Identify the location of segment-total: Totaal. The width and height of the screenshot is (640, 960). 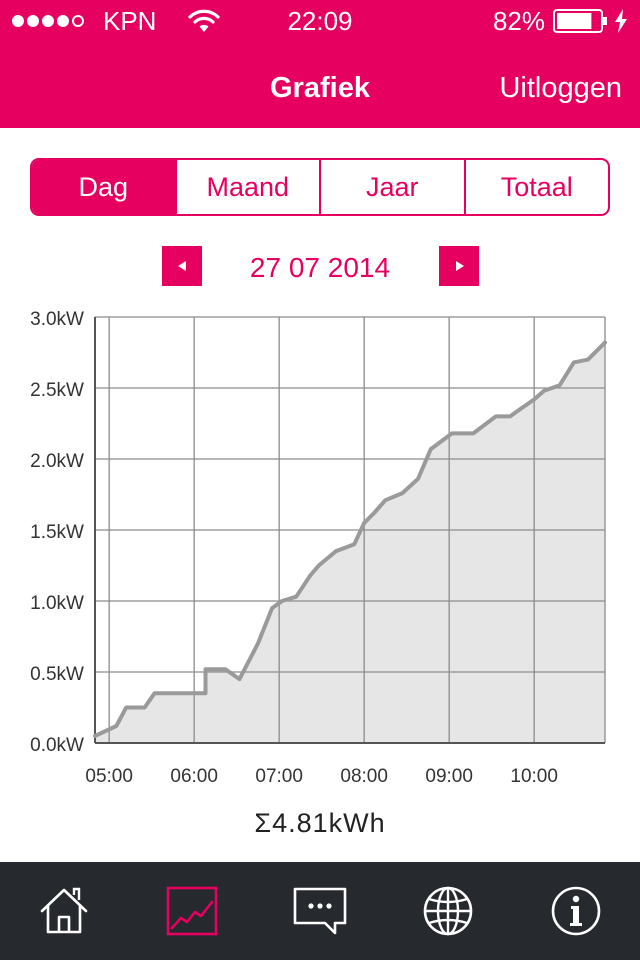
(536, 187).